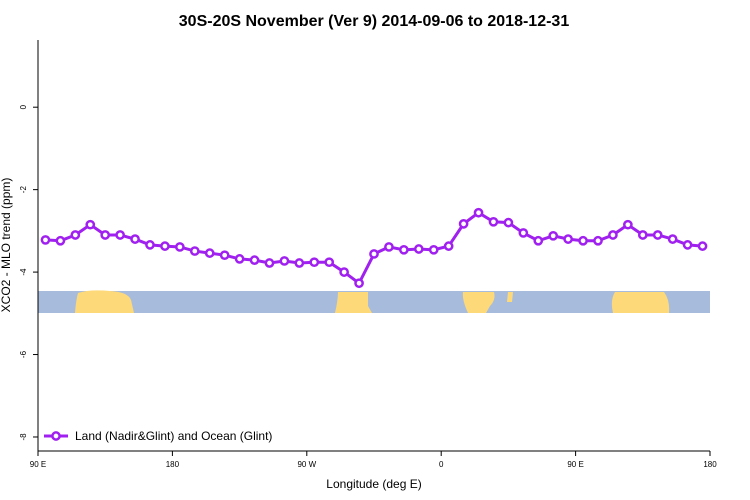 This screenshot has height=500, width=750. I want to click on y-tick-label: -6, so click(23, 354).